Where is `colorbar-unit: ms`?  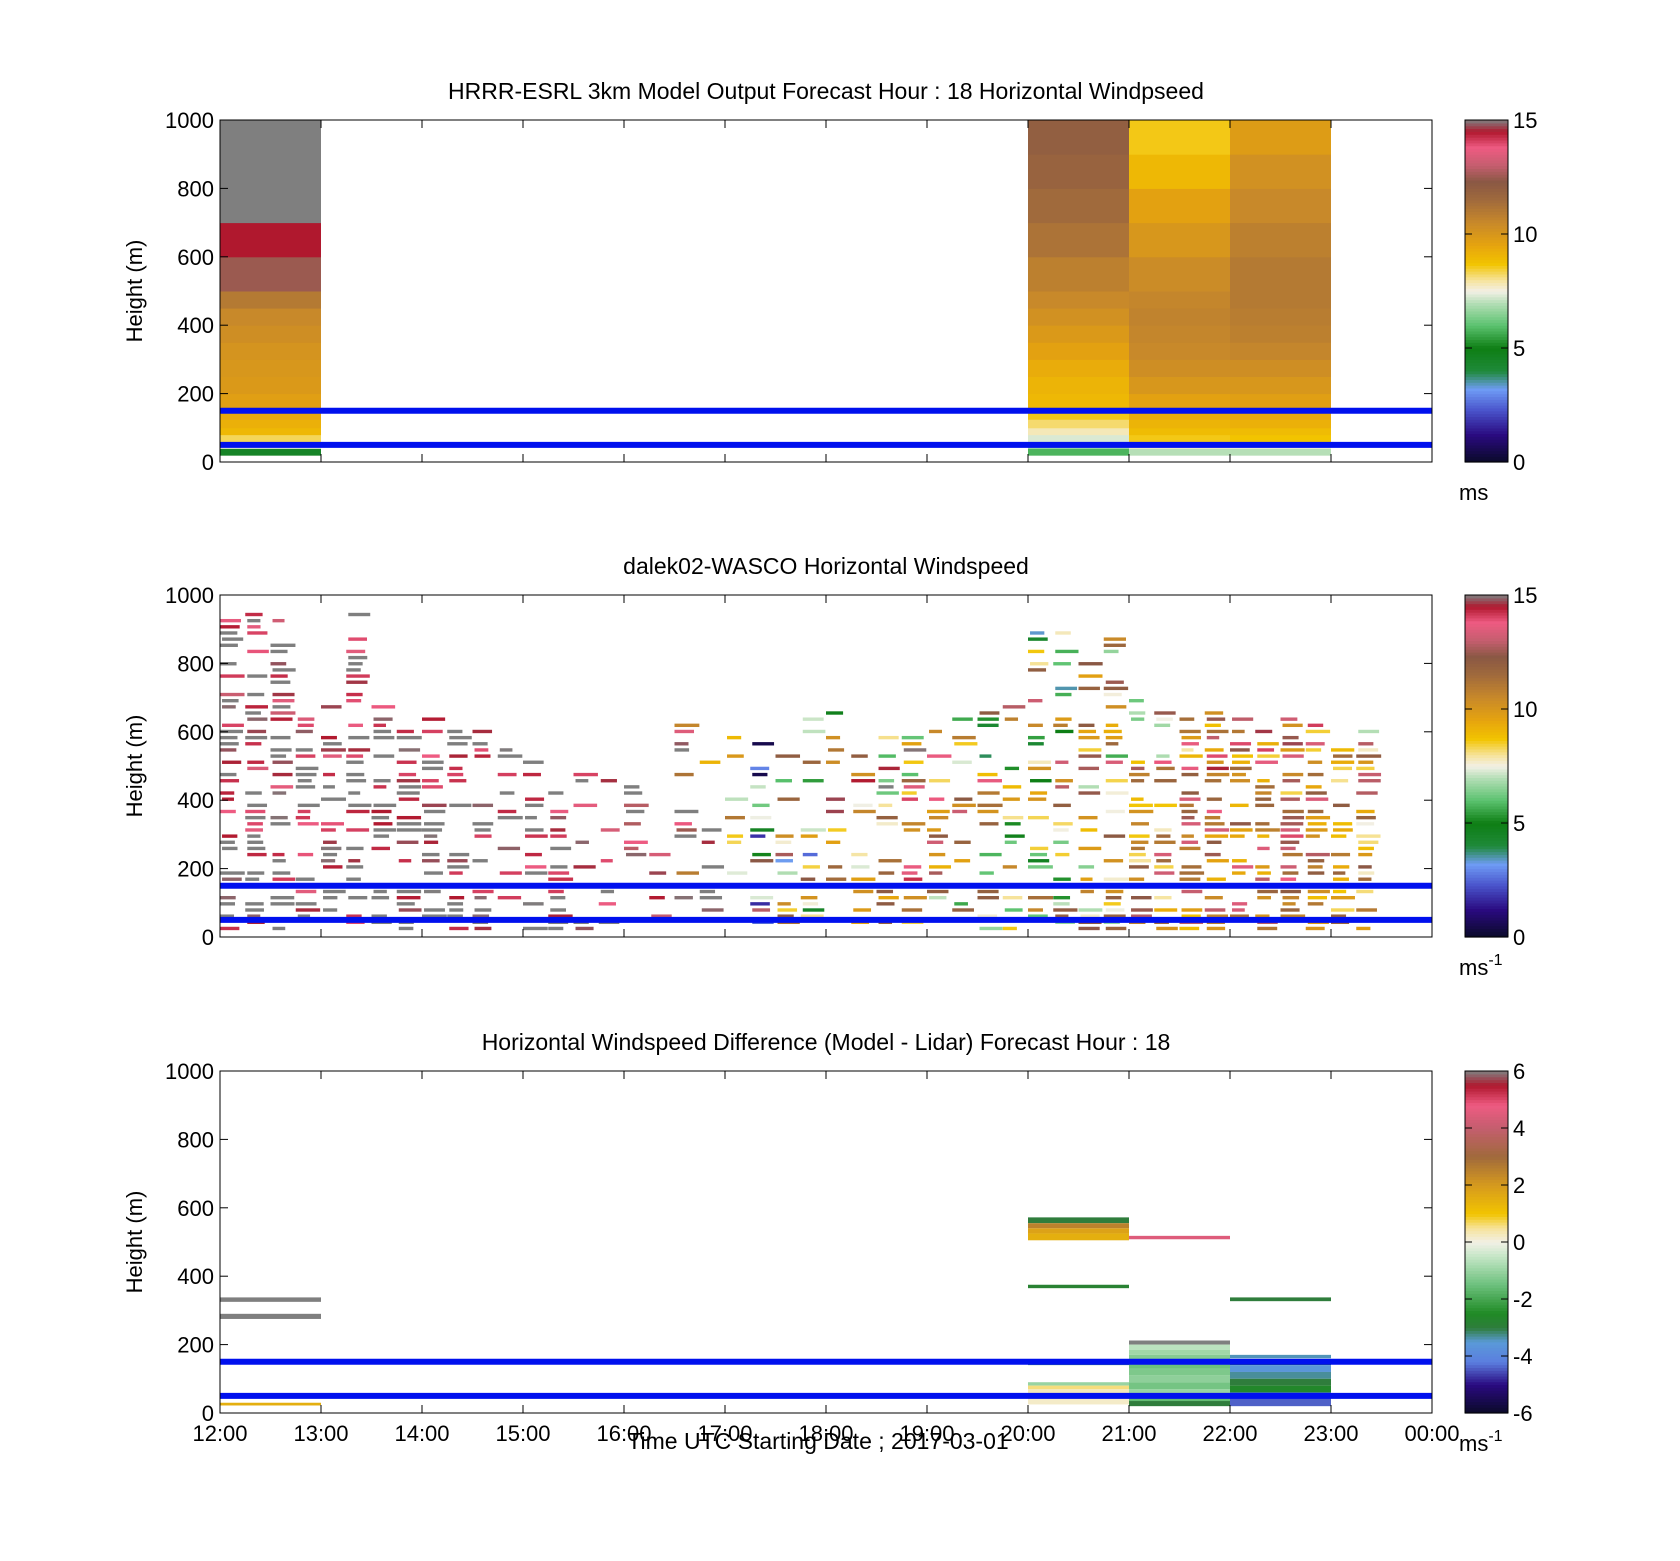 colorbar-unit: ms is located at coordinates (1473, 492).